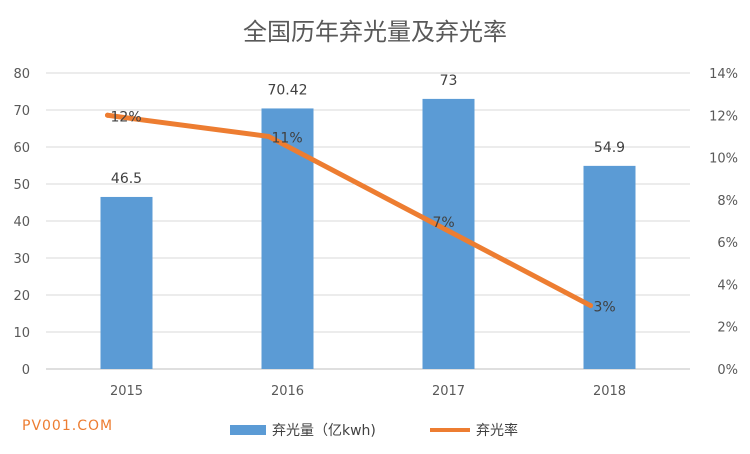  Describe the element at coordinates (723, 159) in the screenshot. I see `y-tick-label-right: 10%` at that location.